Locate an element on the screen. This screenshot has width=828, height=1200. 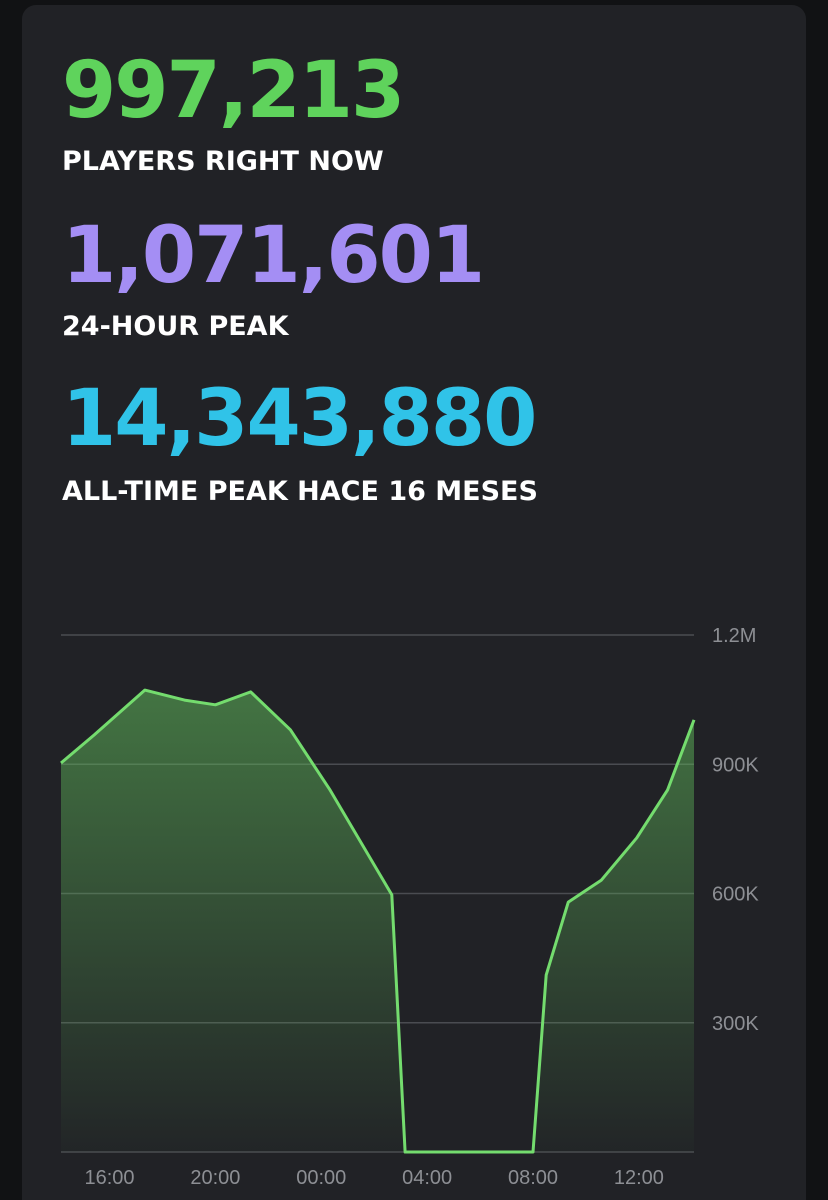
stat-label: ALL-TIME PEAK HACE 16 MESES is located at coordinates (300, 491).